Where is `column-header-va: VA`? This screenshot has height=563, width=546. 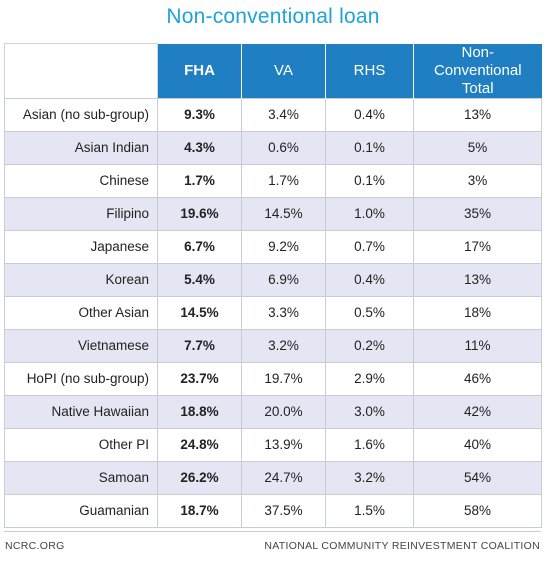 column-header-va: VA is located at coordinates (283, 70).